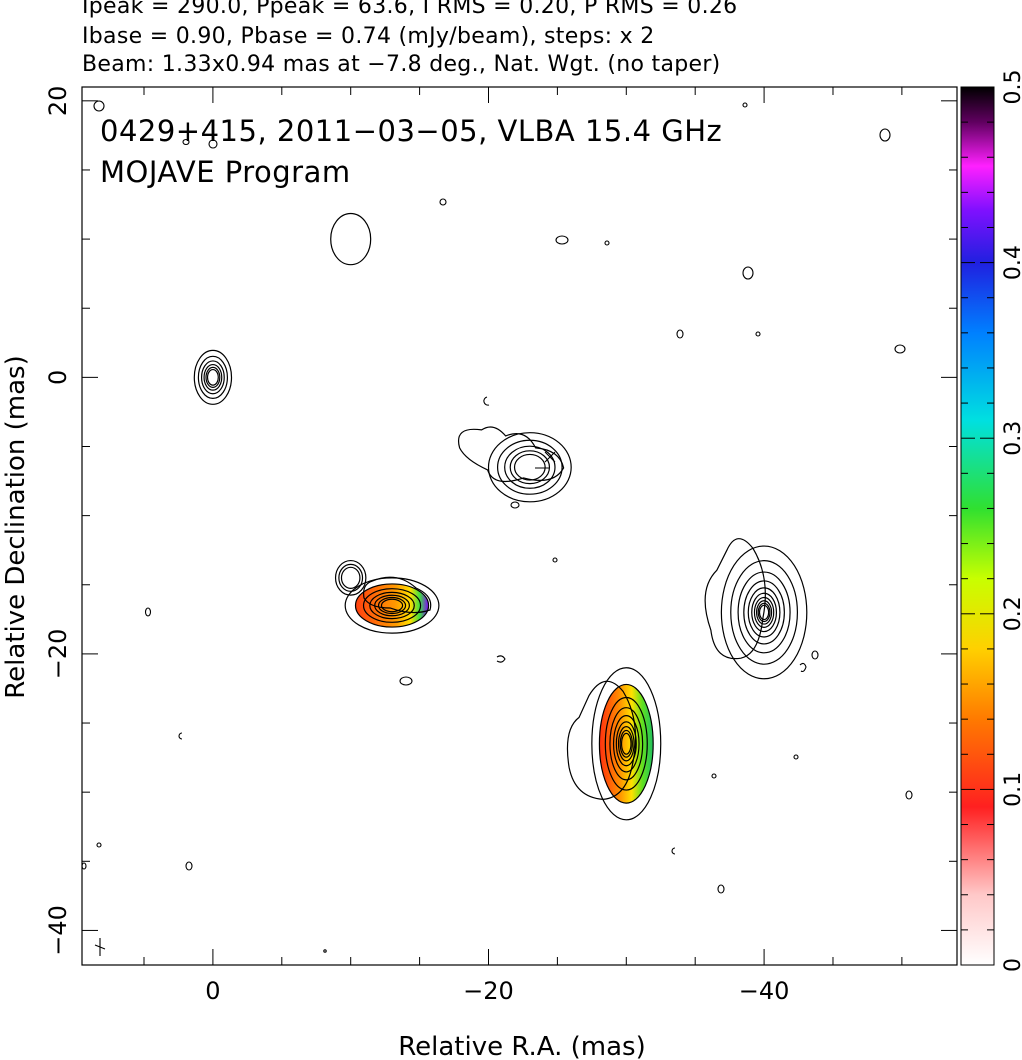  Describe the element at coordinates (488, 991) in the screenshot. I see `x-tick-label: −20` at that location.